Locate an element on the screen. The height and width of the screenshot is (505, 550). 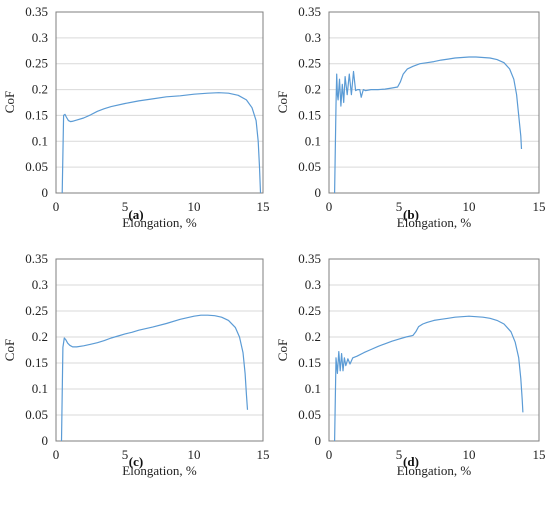
panel-label-d: (d) is located at coordinates (411, 461).